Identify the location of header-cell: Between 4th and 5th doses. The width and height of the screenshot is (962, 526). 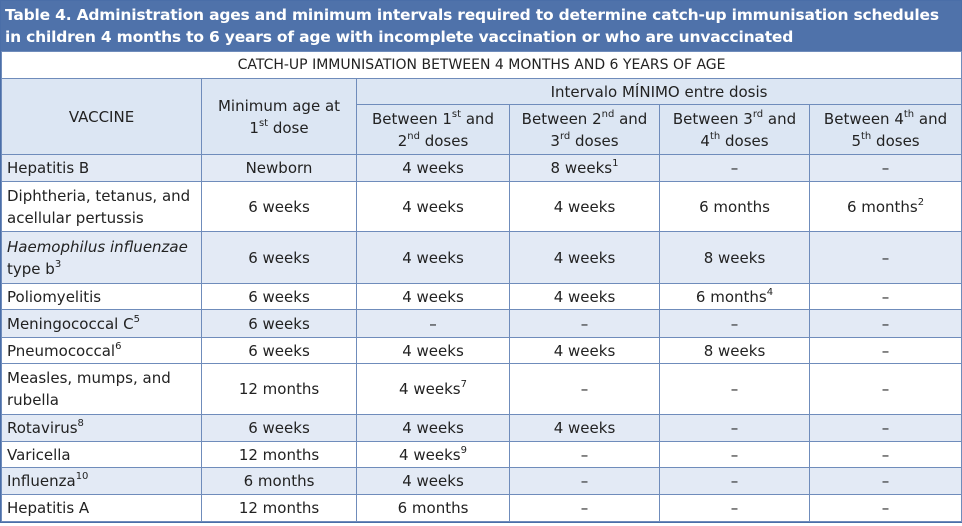
(885, 129).